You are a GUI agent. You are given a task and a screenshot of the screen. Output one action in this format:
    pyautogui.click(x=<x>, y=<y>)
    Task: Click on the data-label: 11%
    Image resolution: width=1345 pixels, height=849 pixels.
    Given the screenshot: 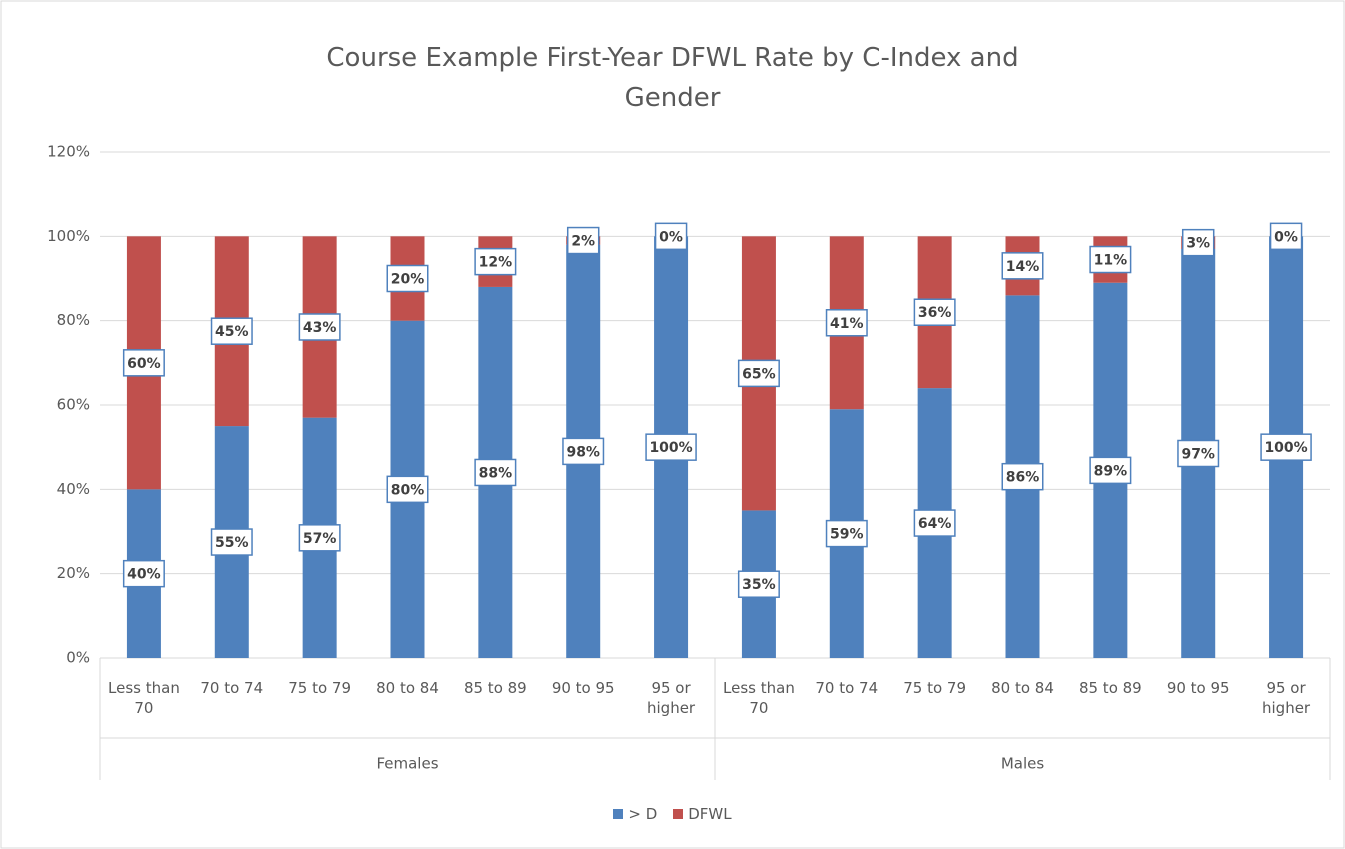 What is the action you would take?
    pyautogui.click(x=1111, y=261)
    